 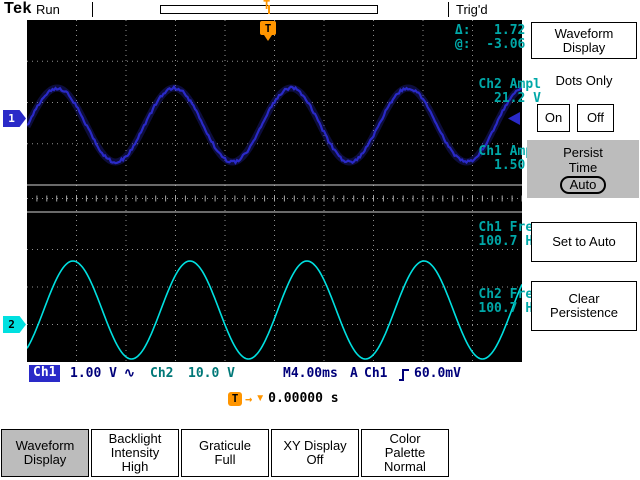 What do you see at coordinates (509, 84) in the screenshot?
I see `measurement-label: Ch2 Ampl` at bounding box center [509, 84].